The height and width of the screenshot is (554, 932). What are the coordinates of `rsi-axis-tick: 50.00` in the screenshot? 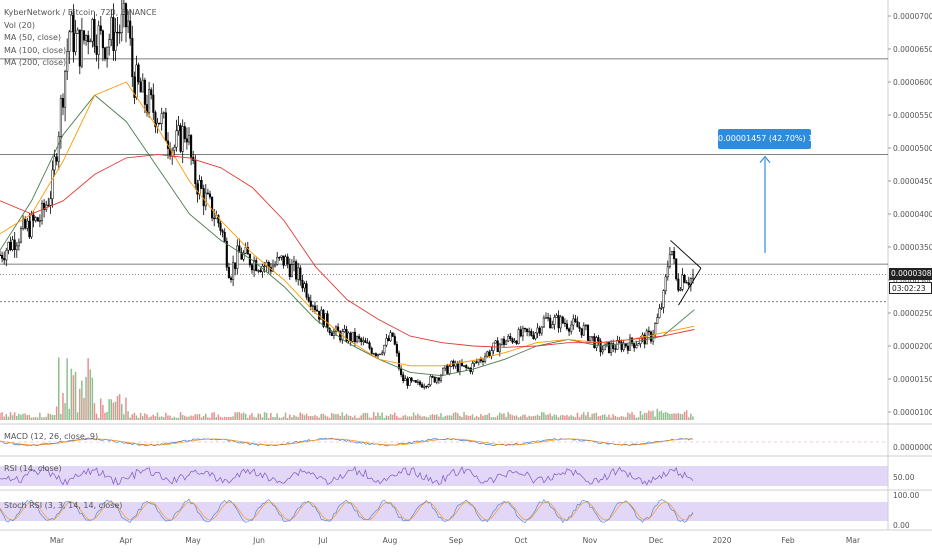 It's located at (904, 477).